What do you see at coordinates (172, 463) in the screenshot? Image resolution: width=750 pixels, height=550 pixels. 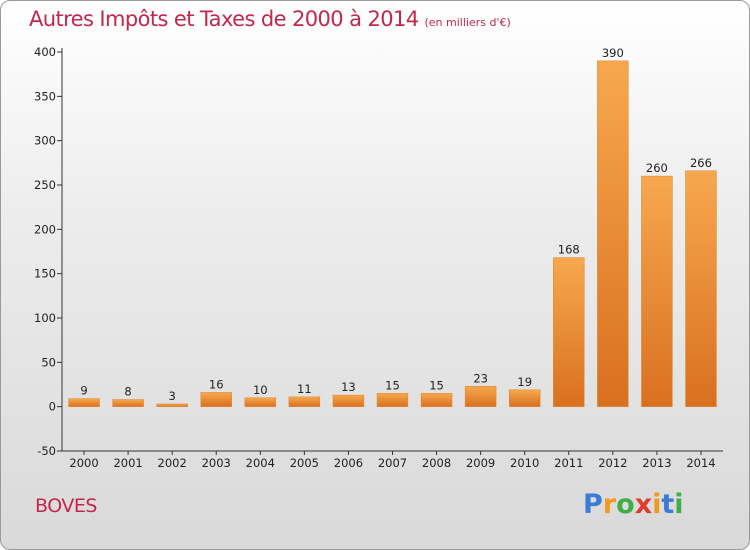 I see `x-tick-label: 2002` at bounding box center [172, 463].